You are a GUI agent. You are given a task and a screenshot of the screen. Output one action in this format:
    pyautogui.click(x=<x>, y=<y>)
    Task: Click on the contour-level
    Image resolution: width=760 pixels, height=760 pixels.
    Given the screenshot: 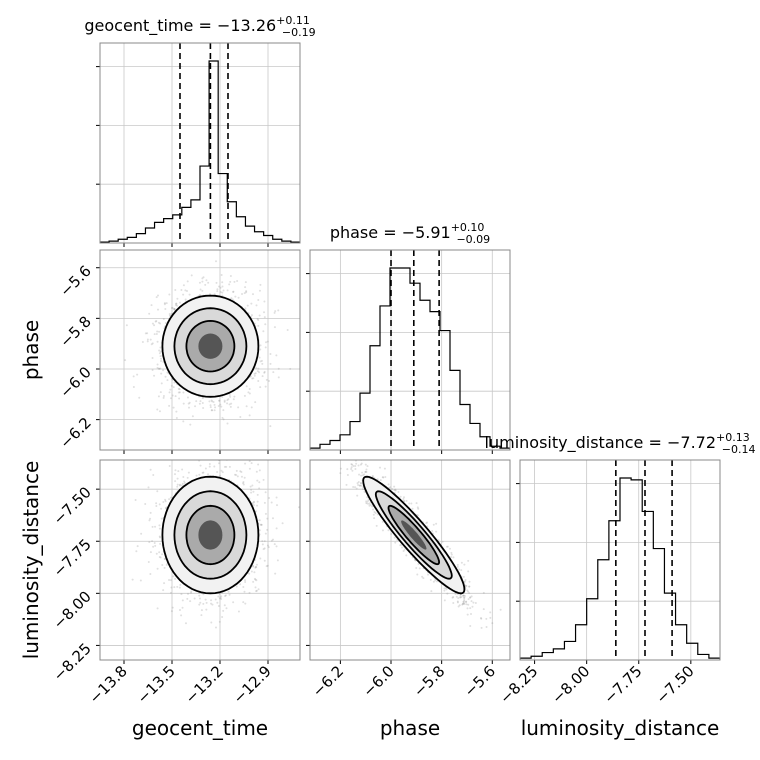 What is the action you would take?
    pyautogui.click(x=210, y=535)
    